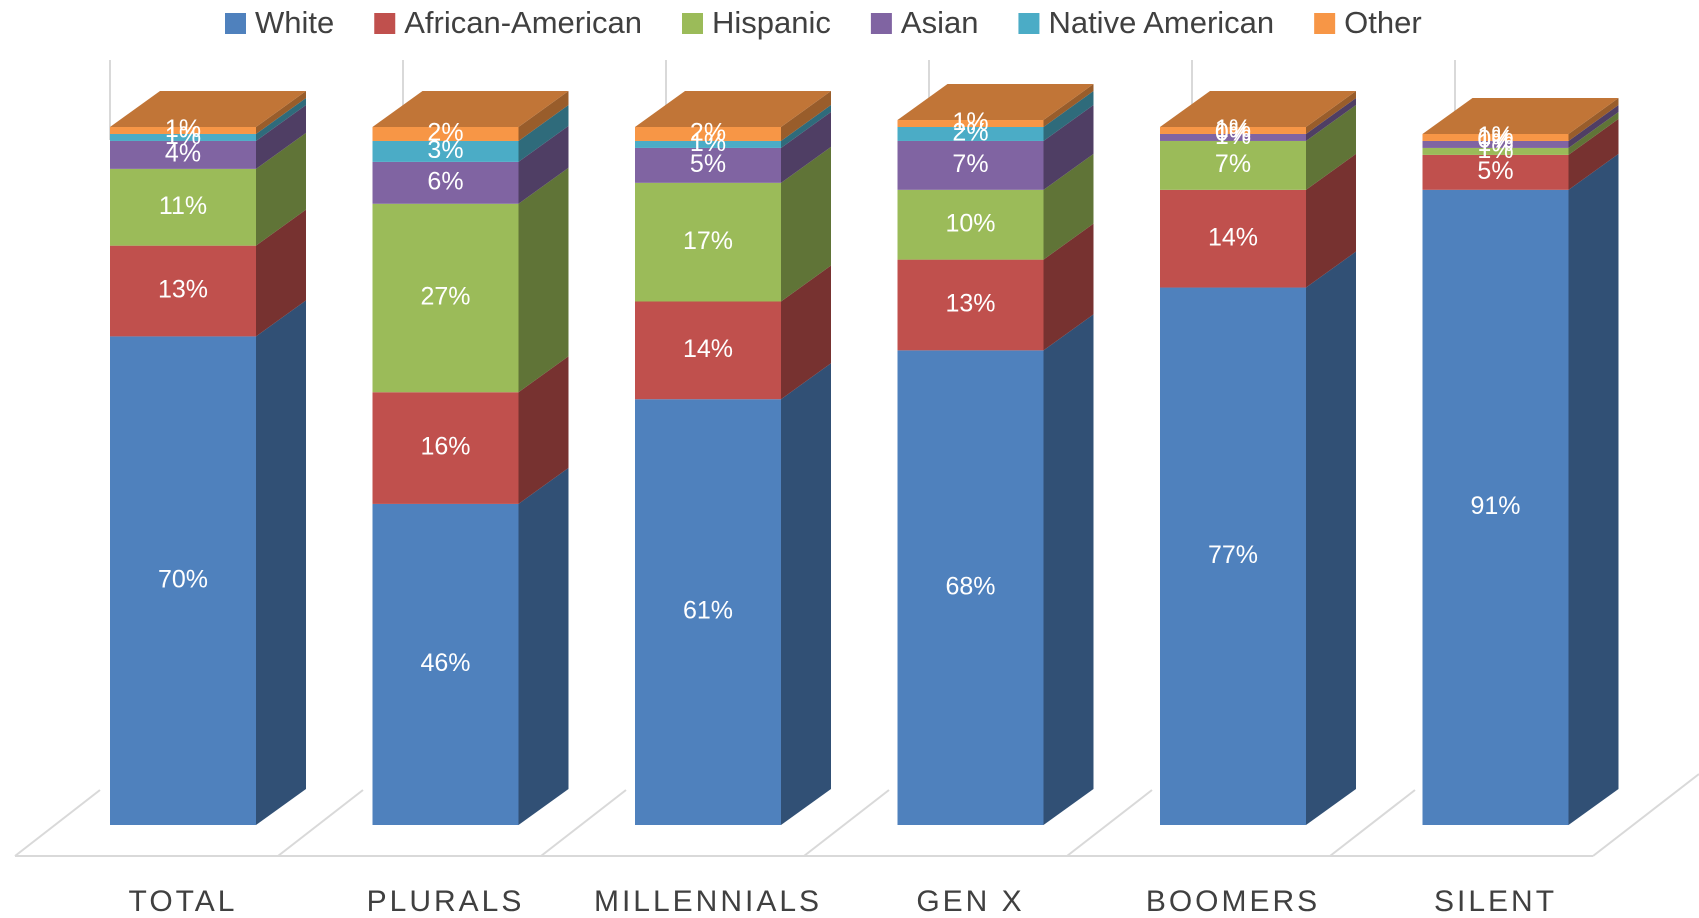 This screenshot has height=918, width=1699. What do you see at coordinates (446, 901) in the screenshot?
I see `x-tick-label: PLURALS` at bounding box center [446, 901].